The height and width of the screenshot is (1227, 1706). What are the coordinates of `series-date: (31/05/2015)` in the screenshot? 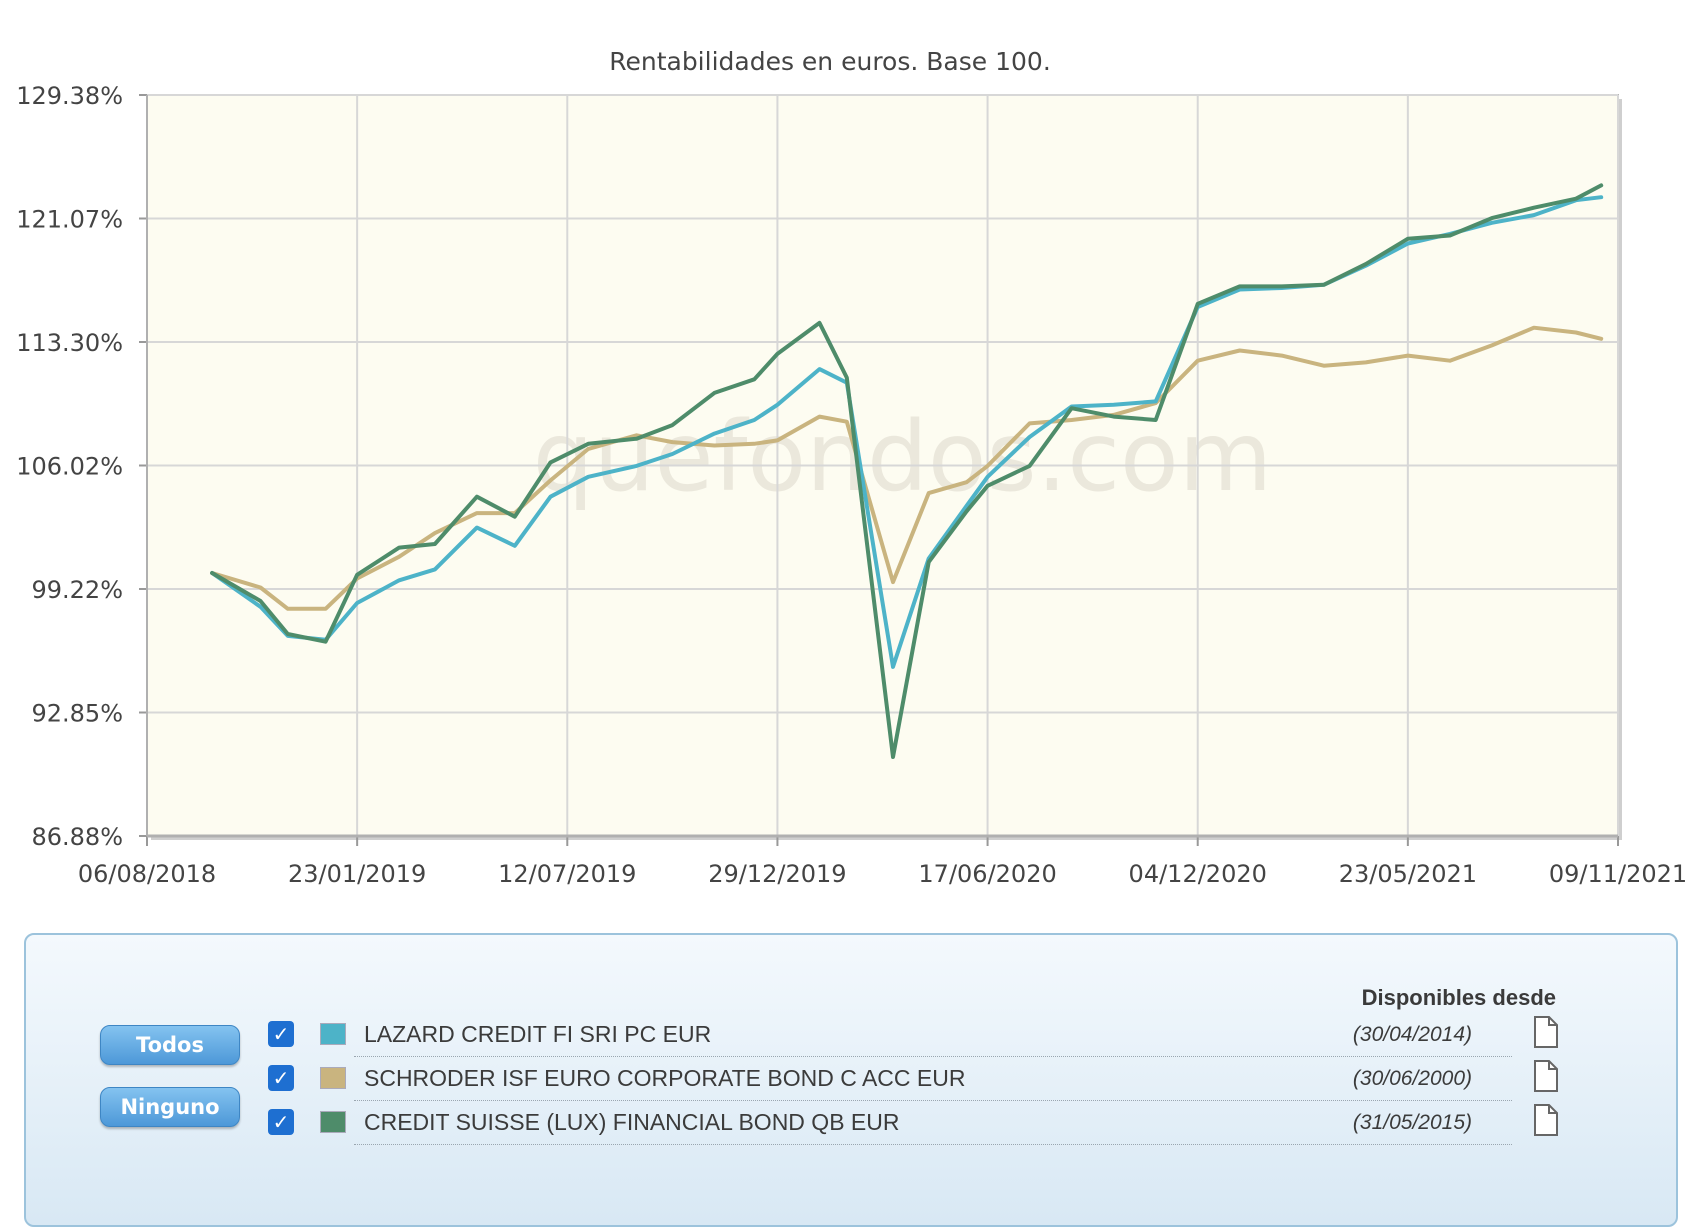 It's located at (1412, 1122).